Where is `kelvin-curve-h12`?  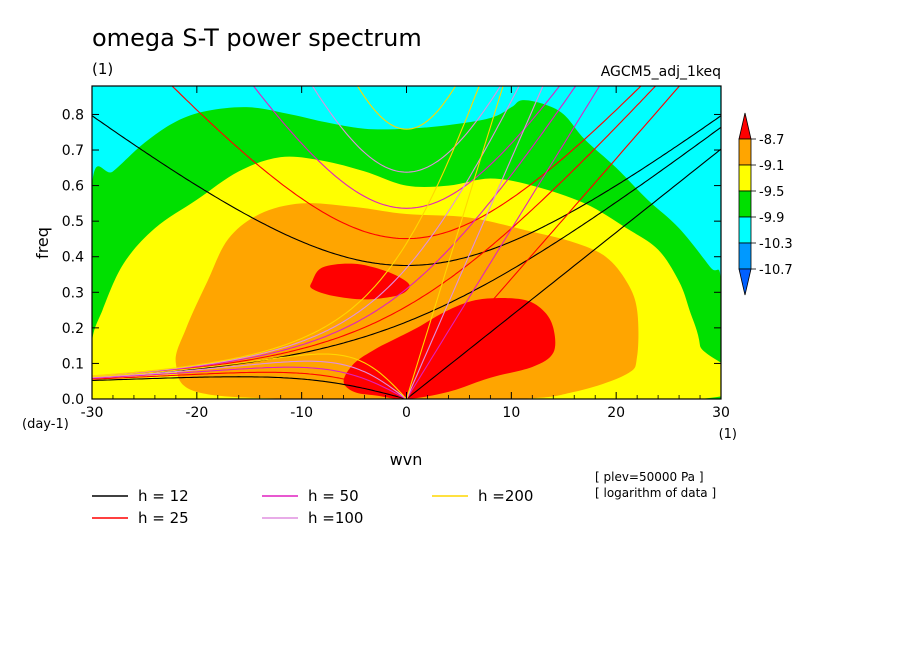
kelvin-curve-h12 is located at coordinates (563, 273).